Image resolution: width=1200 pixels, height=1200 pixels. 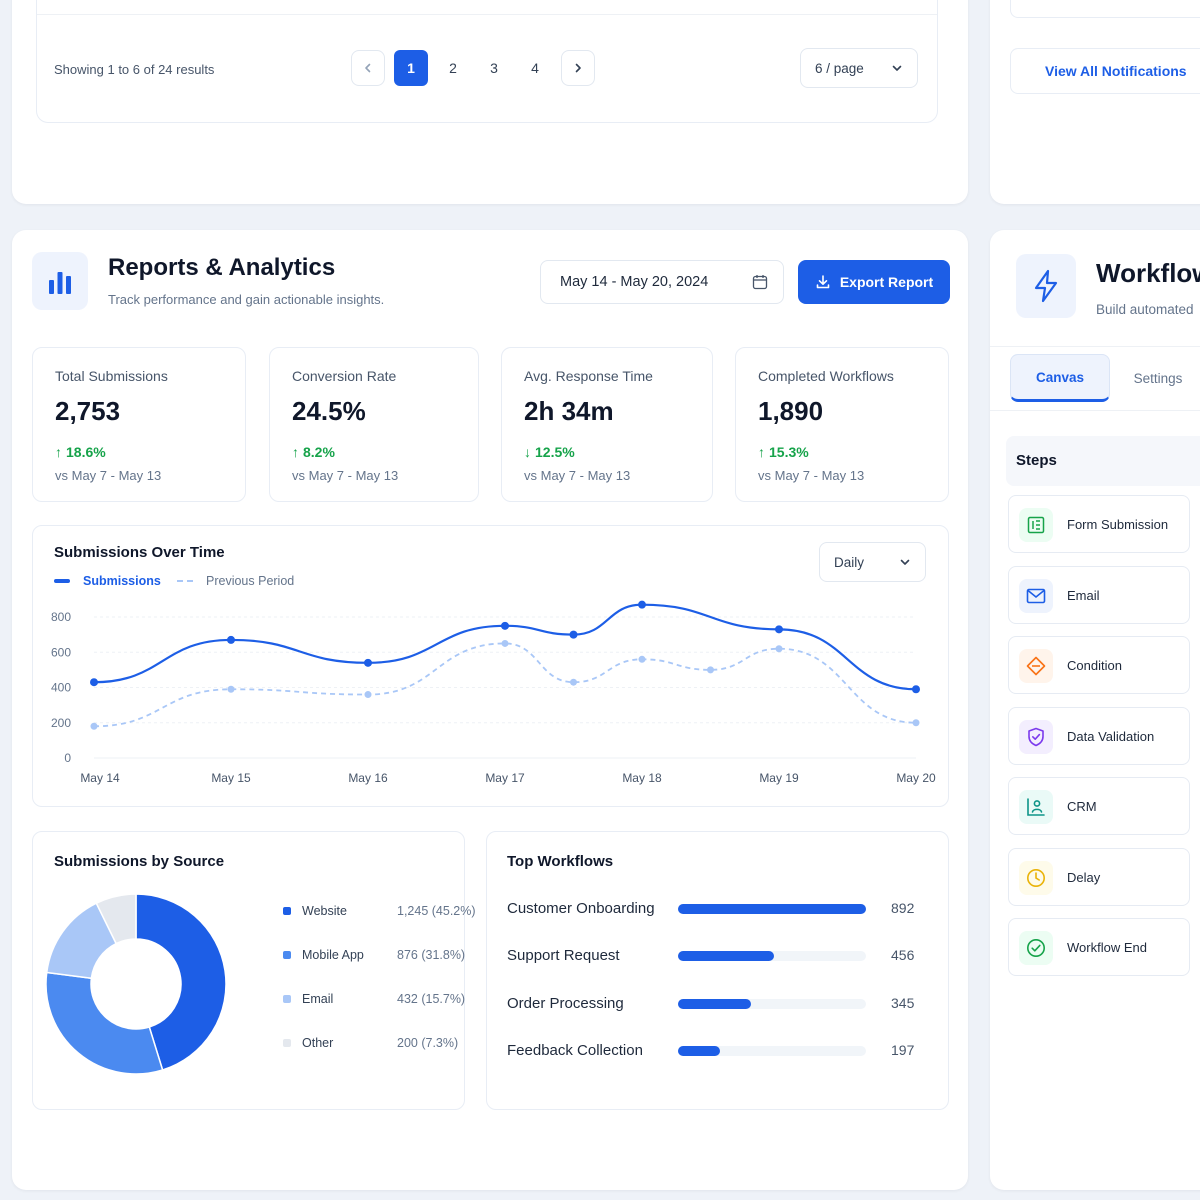 I want to click on notification-item, so click(x=1105, y=9).